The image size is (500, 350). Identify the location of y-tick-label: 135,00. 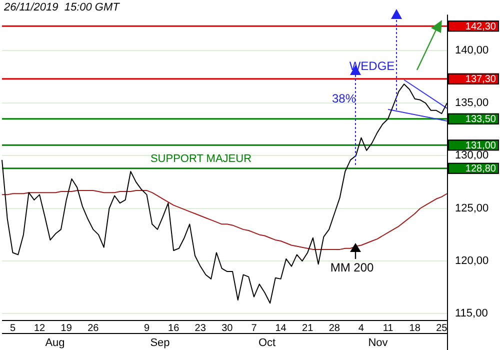
(472, 103).